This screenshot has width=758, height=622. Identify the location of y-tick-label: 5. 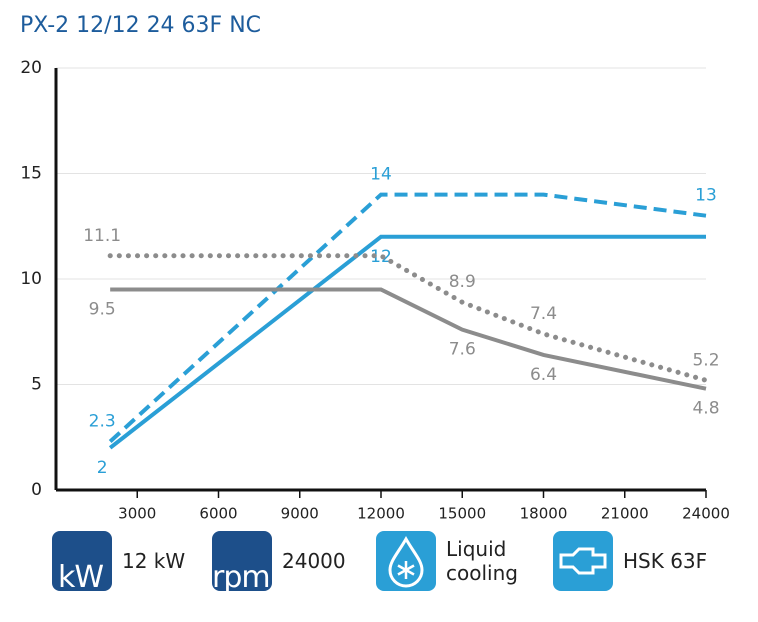
(36, 385).